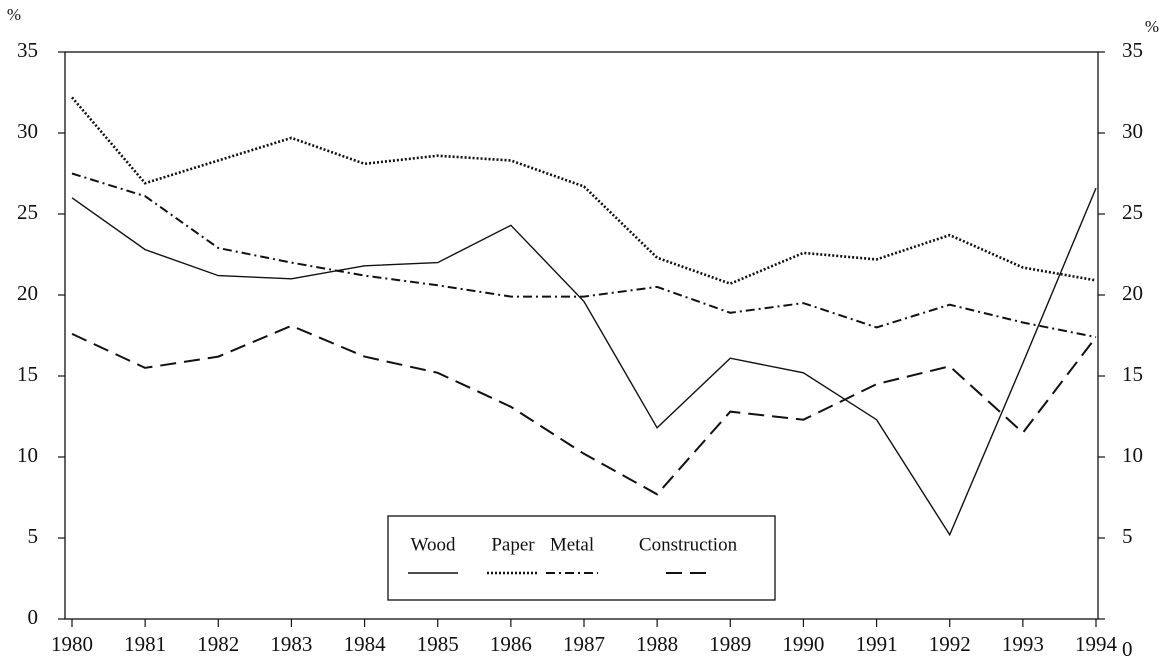 This screenshot has height=664, width=1166. Describe the element at coordinates (1132, 50) in the screenshot. I see `y2-tick-label: 35` at that location.